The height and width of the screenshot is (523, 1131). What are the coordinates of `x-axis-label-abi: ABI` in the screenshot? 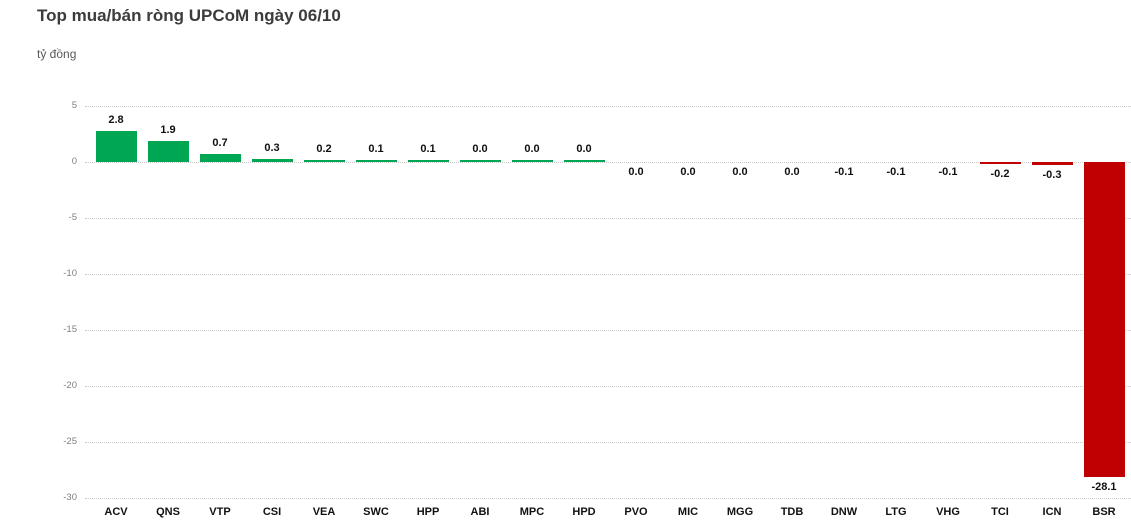 It's located at (480, 512).